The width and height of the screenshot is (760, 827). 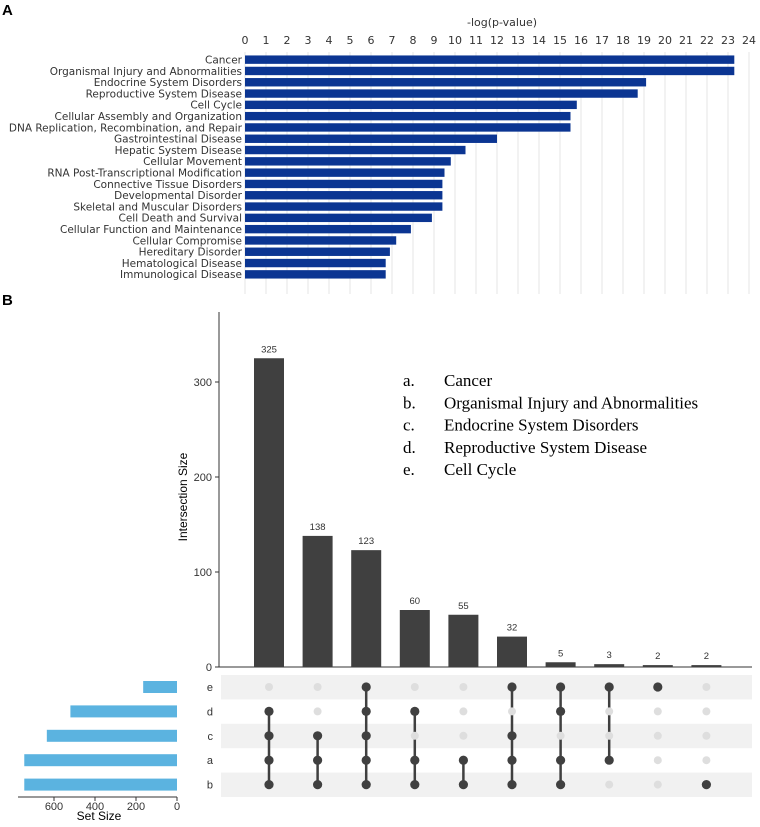 What do you see at coordinates (178, 140) in the screenshot?
I see `category-label-gastrointestinal-disease: Gastrointestinal Disease` at bounding box center [178, 140].